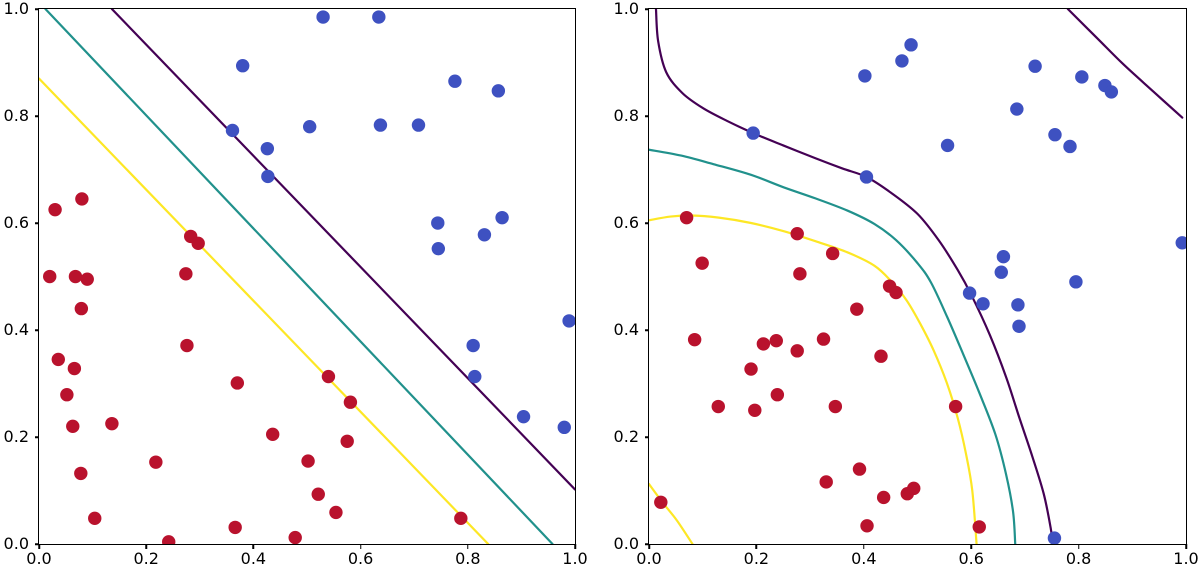  Describe the element at coordinates (253, 558) in the screenshot. I see `x-tick-label: 0.4` at that location.